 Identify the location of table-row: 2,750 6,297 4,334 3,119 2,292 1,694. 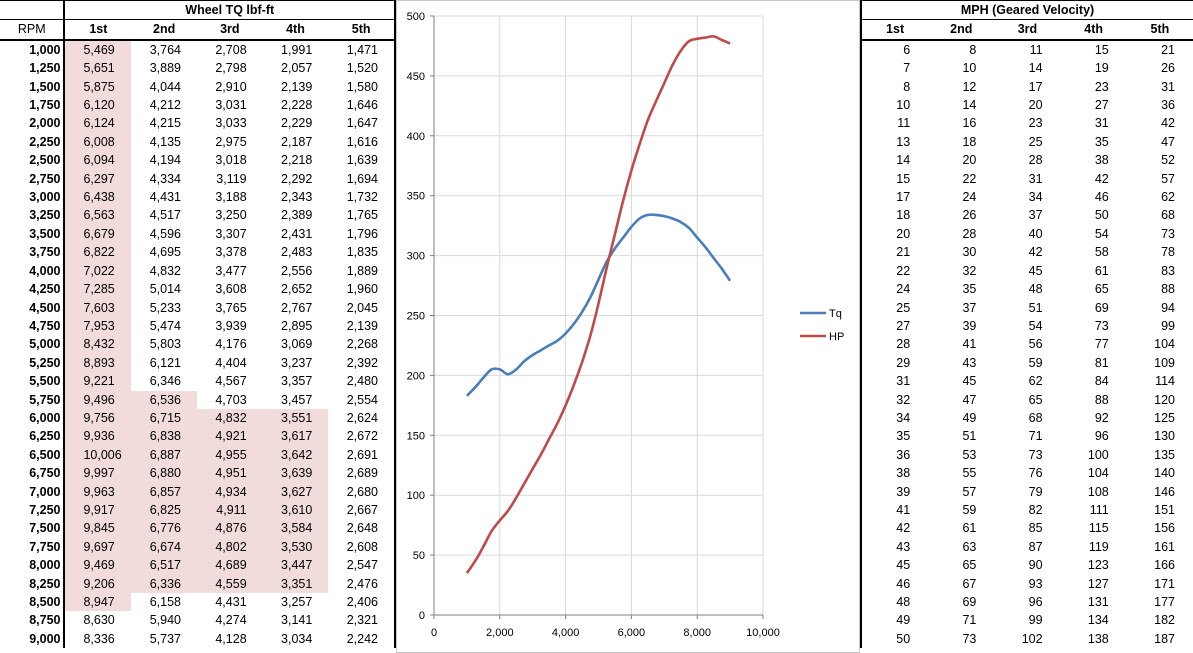
(198, 179).